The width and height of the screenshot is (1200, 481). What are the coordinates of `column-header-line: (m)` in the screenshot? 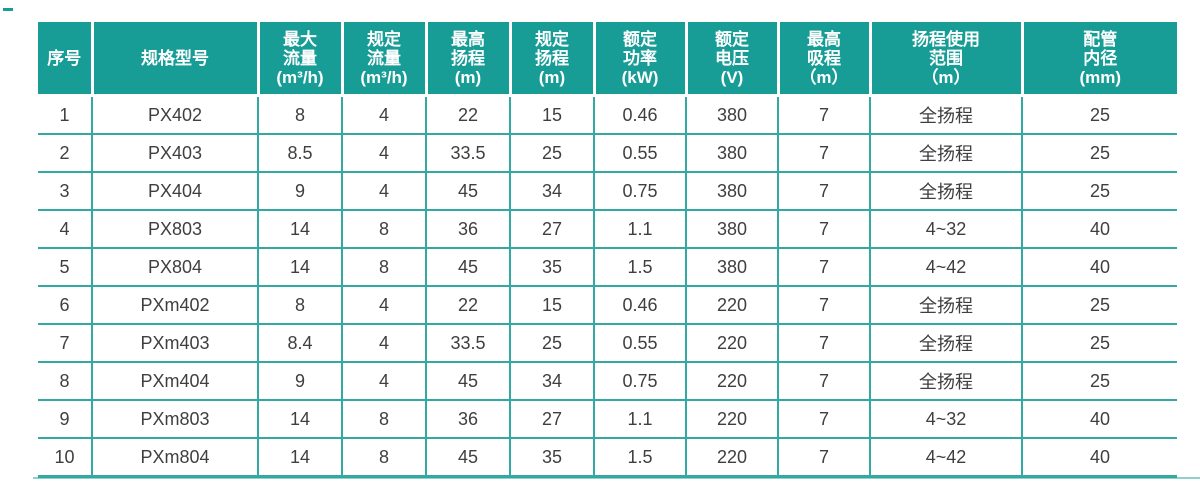 It's located at (552, 77).